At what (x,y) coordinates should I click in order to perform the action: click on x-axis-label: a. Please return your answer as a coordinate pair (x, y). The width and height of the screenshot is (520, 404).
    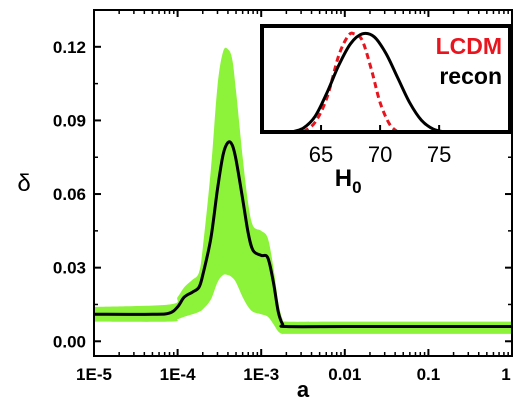
    Looking at the image, I should click on (303, 389).